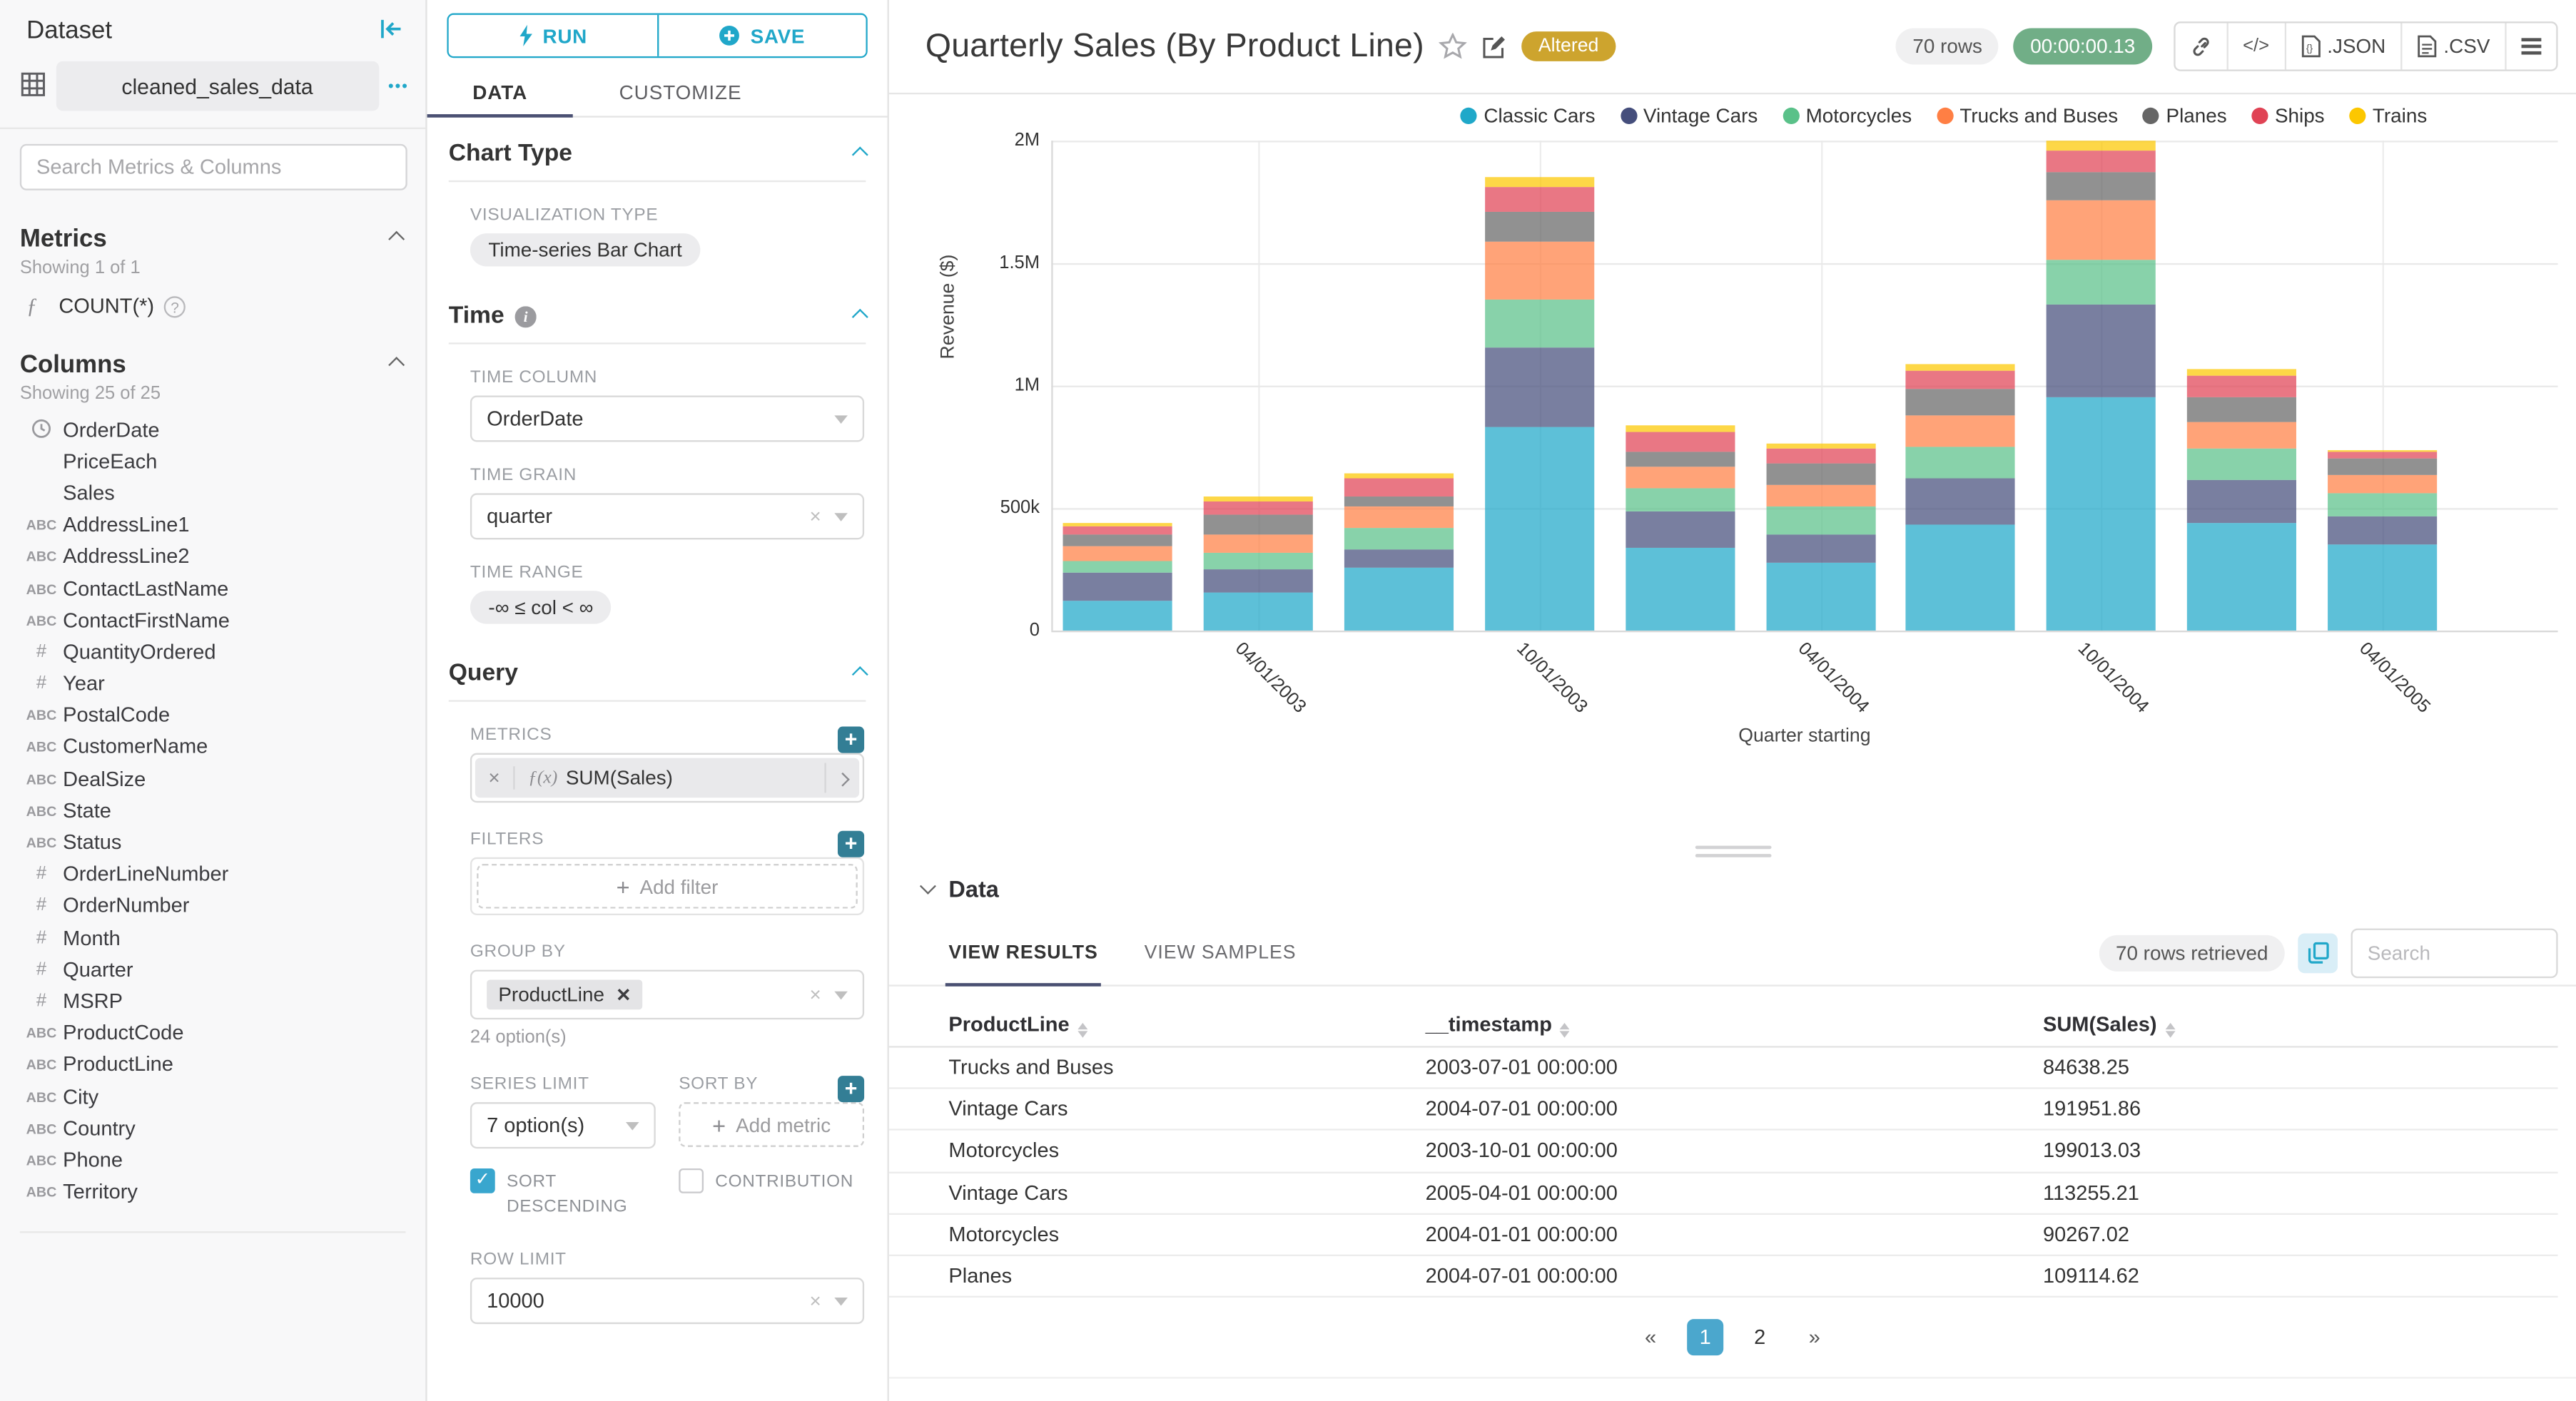 Image resolution: width=2576 pixels, height=1401 pixels. Describe the element at coordinates (624, 995) in the screenshot. I see `remove-chip-icon: ✕` at that location.